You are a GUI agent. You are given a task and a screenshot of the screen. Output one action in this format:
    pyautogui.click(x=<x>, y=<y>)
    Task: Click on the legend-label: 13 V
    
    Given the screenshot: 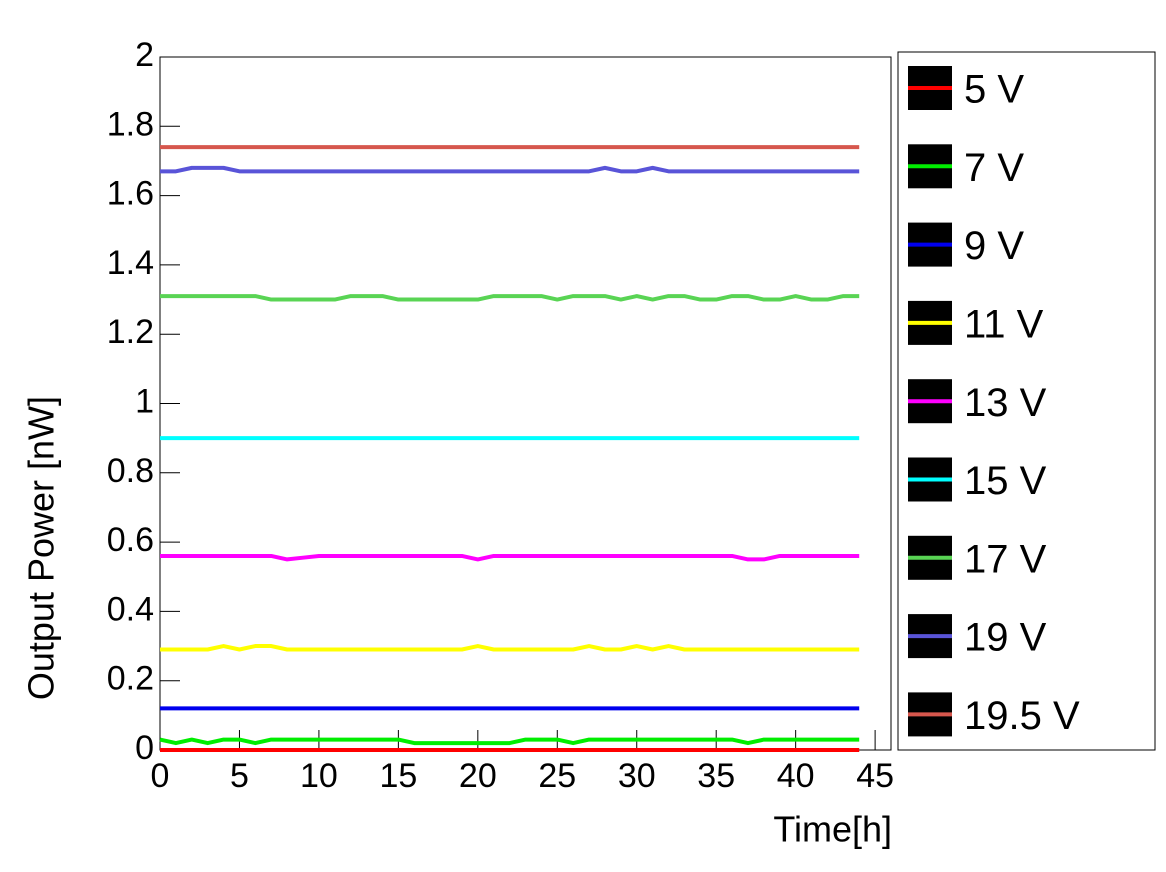 What is the action you would take?
    pyautogui.click(x=1005, y=403)
    